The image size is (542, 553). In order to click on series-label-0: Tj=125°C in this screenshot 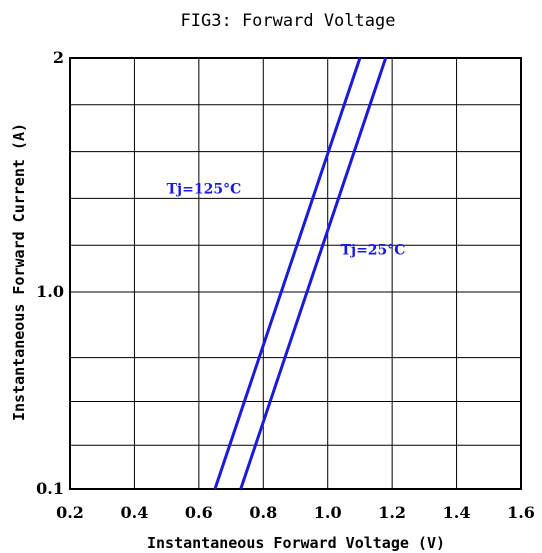, I will do `click(204, 190)`.